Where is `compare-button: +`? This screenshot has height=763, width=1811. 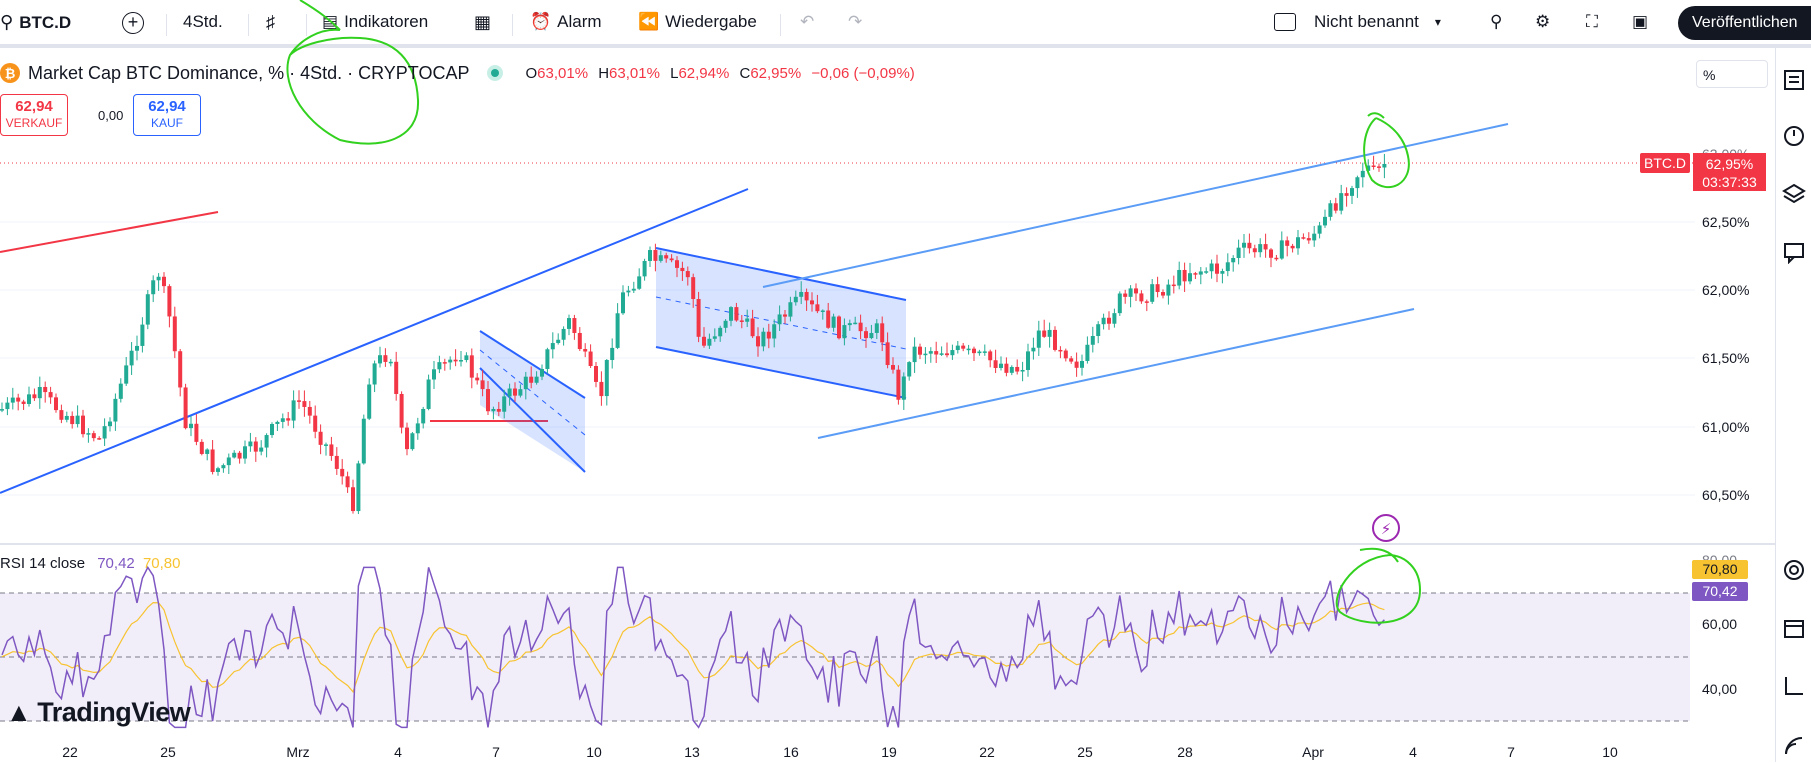 compare-button: + is located at coordinates (133, 23).